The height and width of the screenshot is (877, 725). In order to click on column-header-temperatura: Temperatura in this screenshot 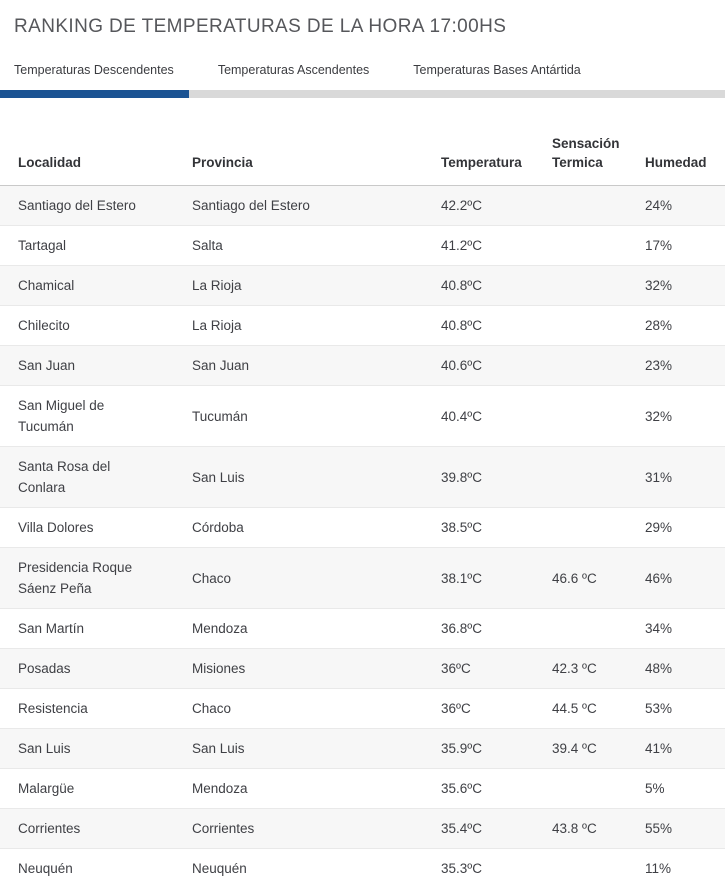, I will do `click(496, 142)`.